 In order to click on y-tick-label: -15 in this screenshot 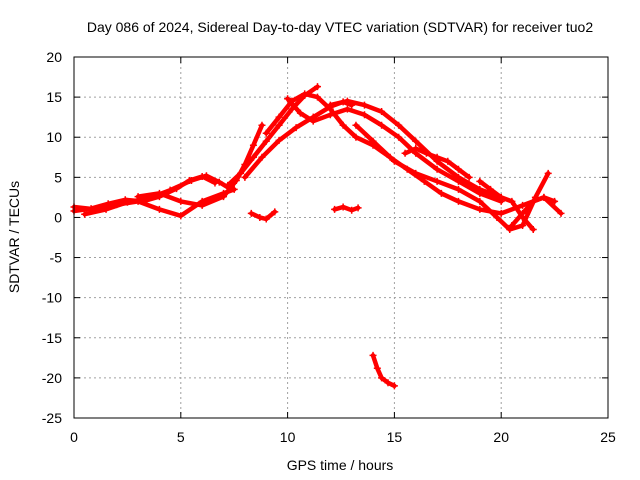, I will do `click(52, 338)`.